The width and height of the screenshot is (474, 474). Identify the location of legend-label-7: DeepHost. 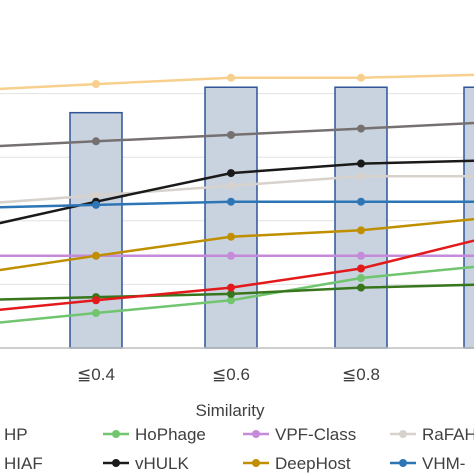
(313, 463).